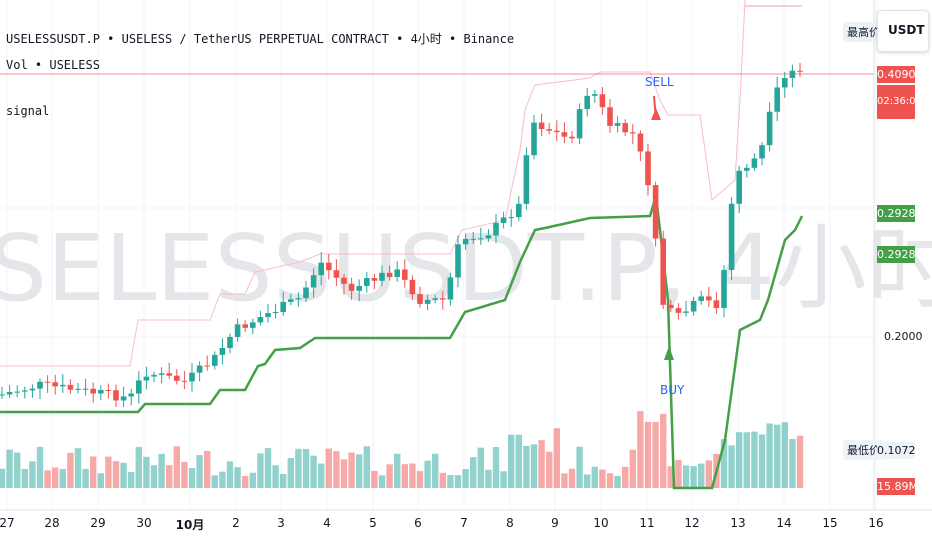 Image resolution: width=932 pixels, height=554 pixels. I want to click on volume-bars, so click(402, 449).